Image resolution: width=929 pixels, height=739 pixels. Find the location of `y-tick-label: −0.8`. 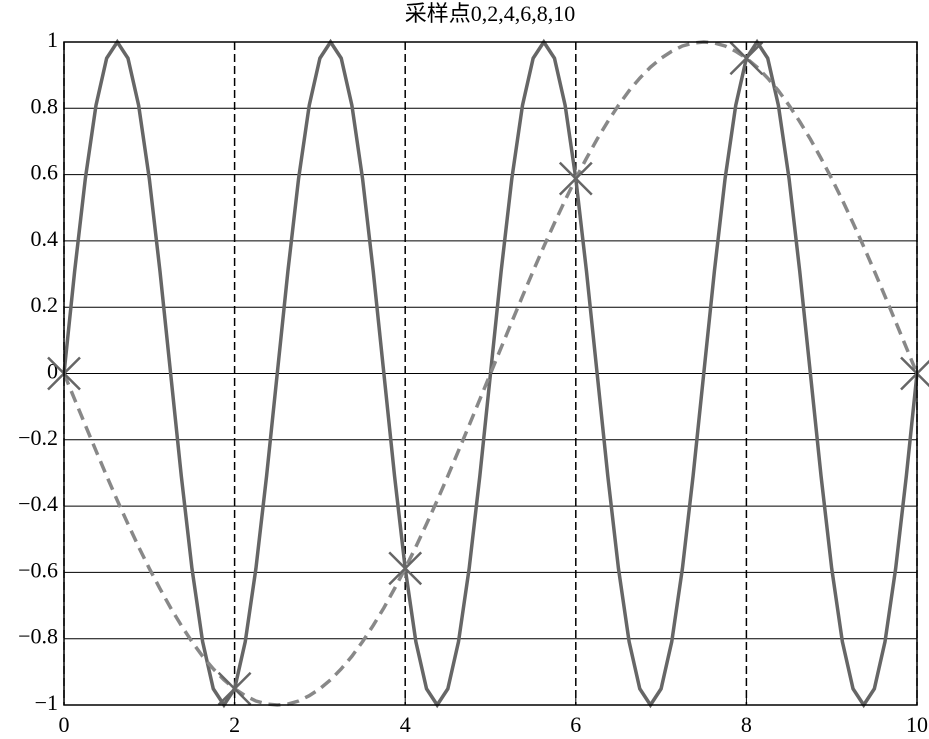

y-tick-label: −0.8 is located at coordinates (38, 636).